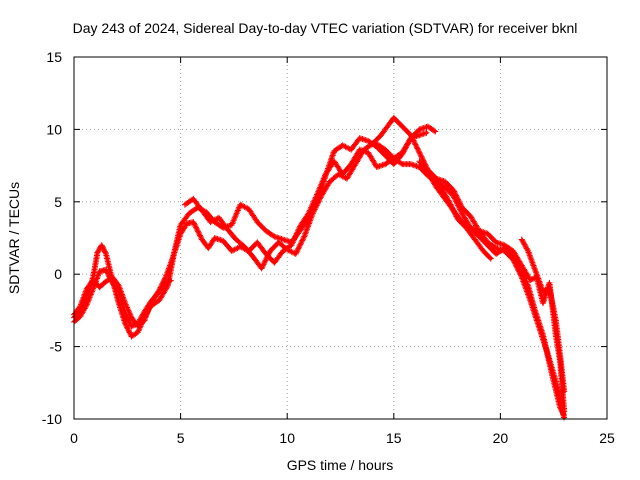 The image size is (640, 480). What do you see at coordinates (340, 465) in the screenshot?
I see `x-axis-label: GPS time / hours` at bounding box center [340, 465].